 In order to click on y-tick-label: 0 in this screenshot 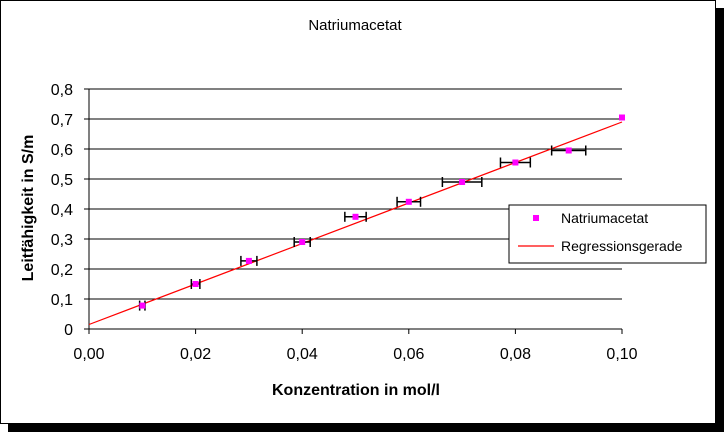, I will do `click(68, 330)`.